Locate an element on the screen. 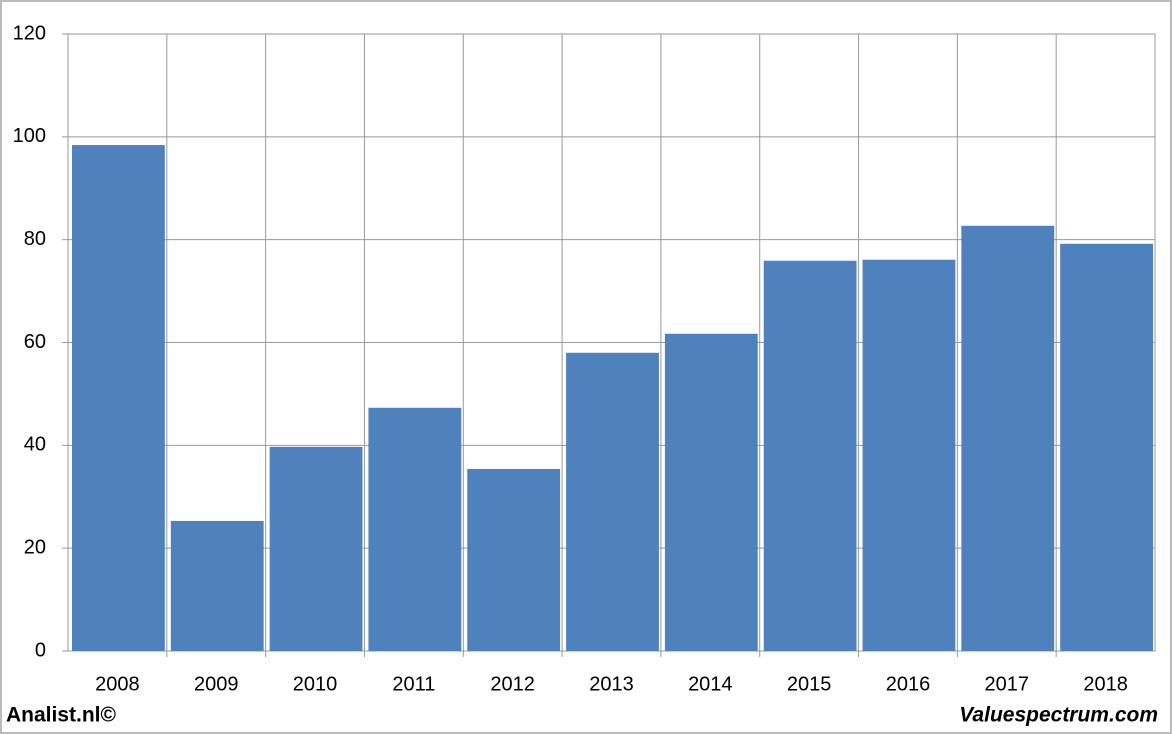  y-tick-label: 20 is located at coordinates (35, 547).